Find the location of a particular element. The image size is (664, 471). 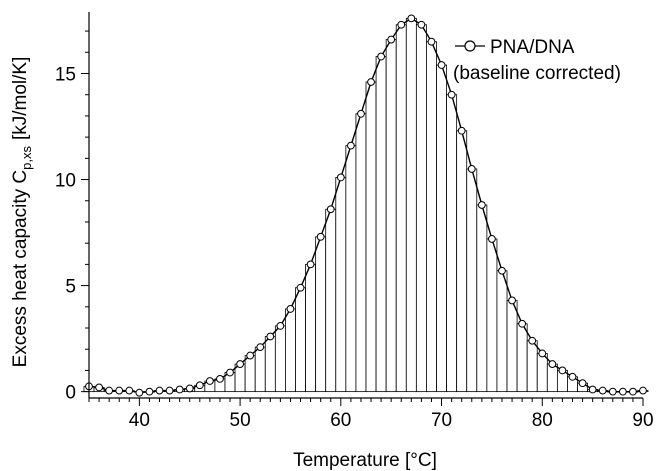

x-tick-label: 60 is located at coordinates (340, 420).